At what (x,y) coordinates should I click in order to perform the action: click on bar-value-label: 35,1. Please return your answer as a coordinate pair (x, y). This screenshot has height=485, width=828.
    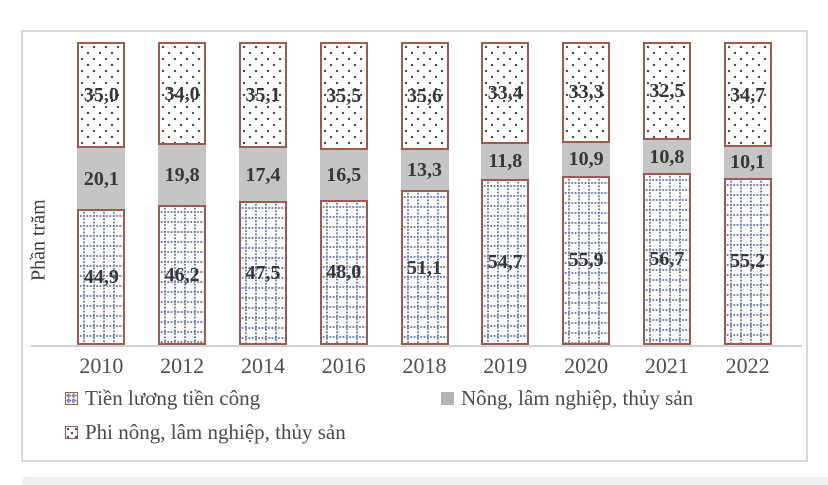
    Looking at the image, I should click on (263, 95).